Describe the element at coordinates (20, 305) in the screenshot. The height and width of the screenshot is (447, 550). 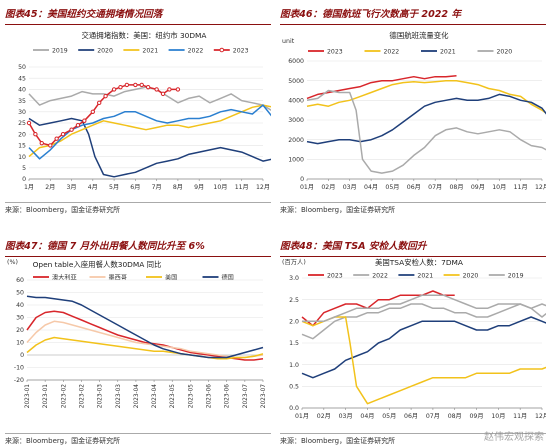
I see `y-tick-label: 40` at that location.